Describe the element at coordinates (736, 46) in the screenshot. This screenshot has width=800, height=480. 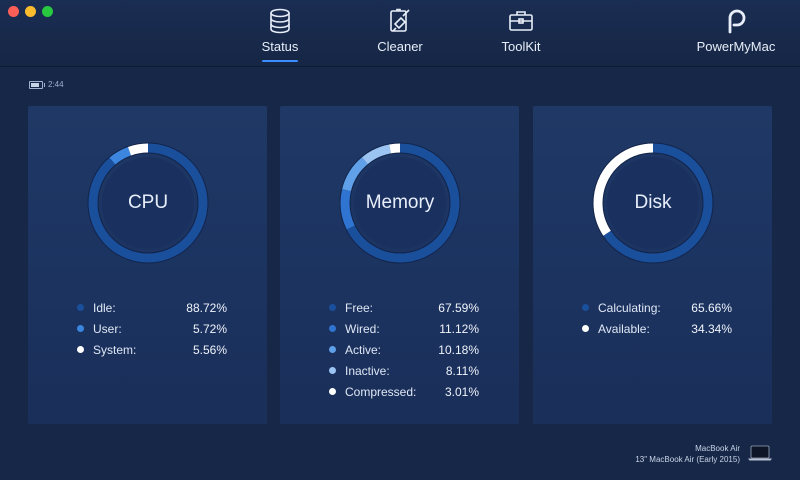
I see `brand-name: PowerMyMac` at that location.